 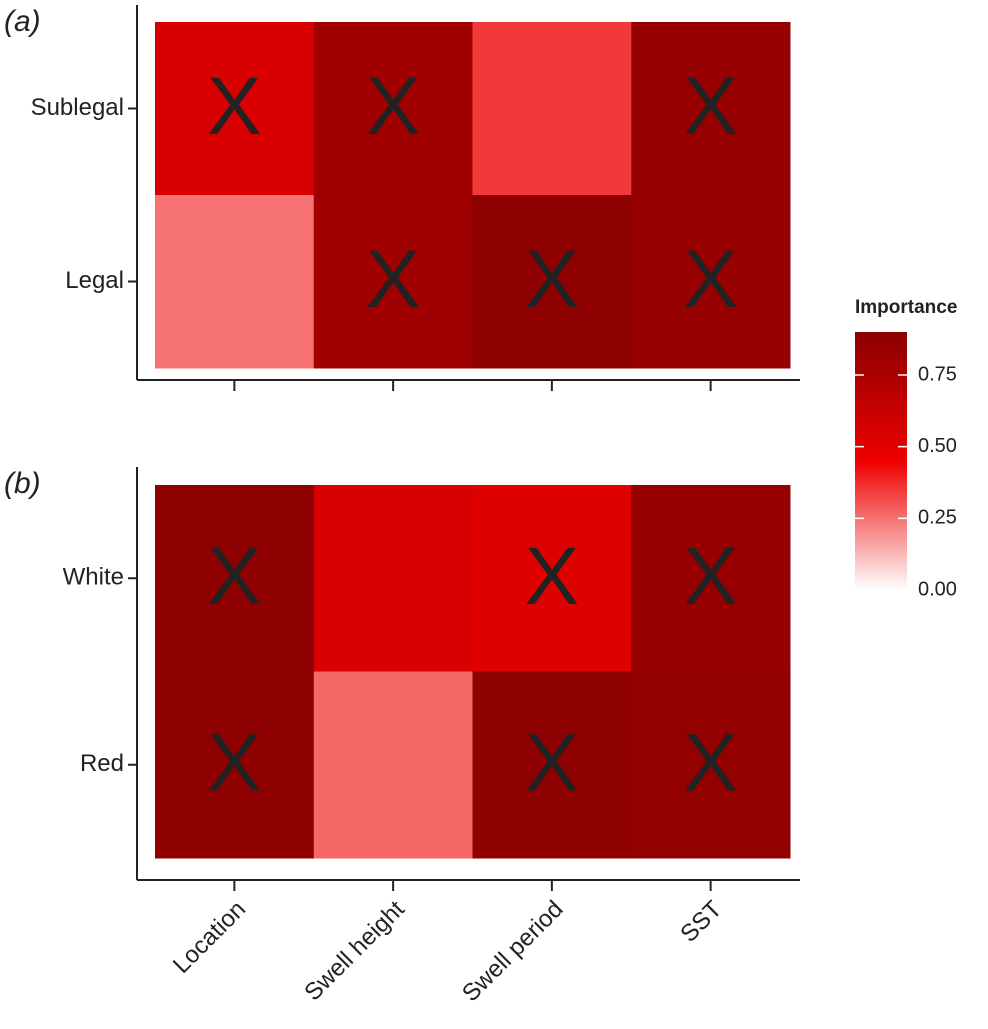 I want to click on panel-label: (a), so click(x=22, y=21).